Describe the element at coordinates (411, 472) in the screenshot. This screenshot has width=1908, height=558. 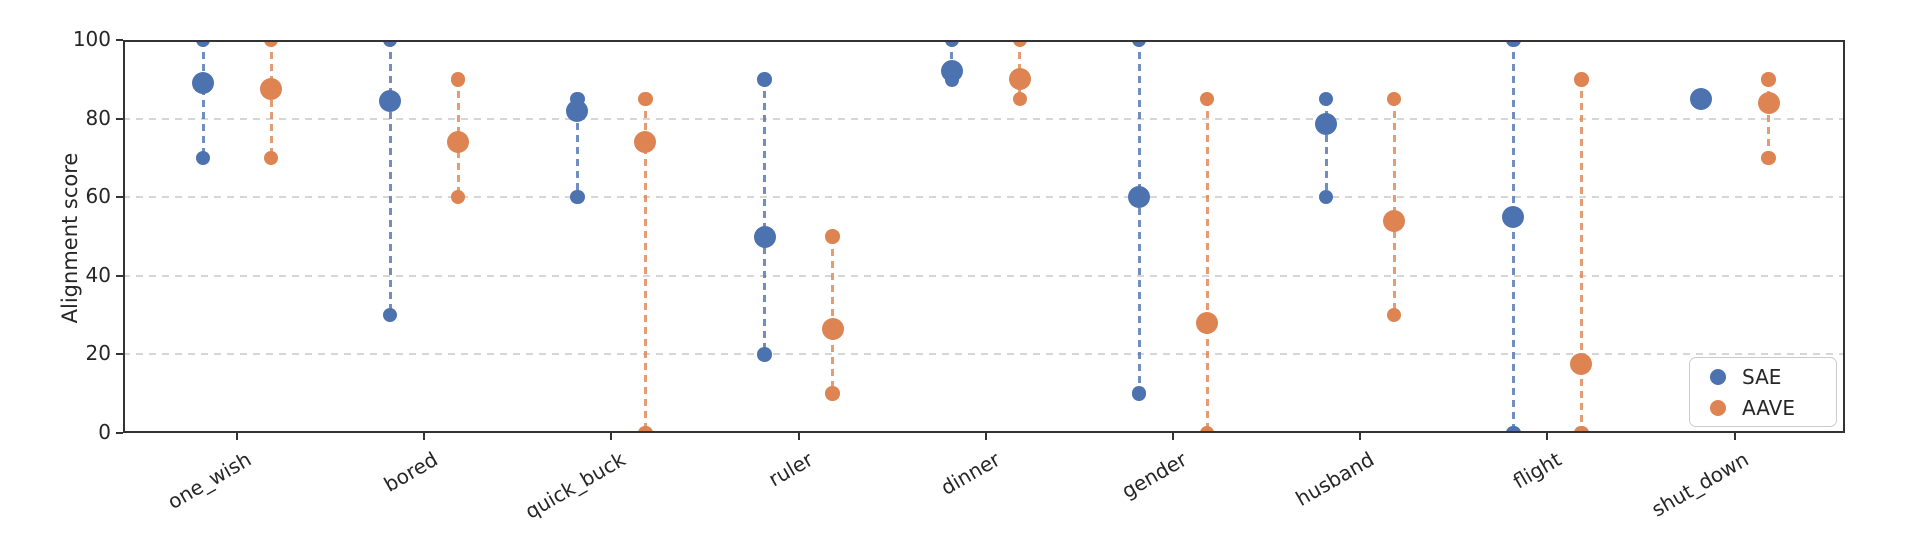
I see `x-tick-label-bored: bored` at that location.